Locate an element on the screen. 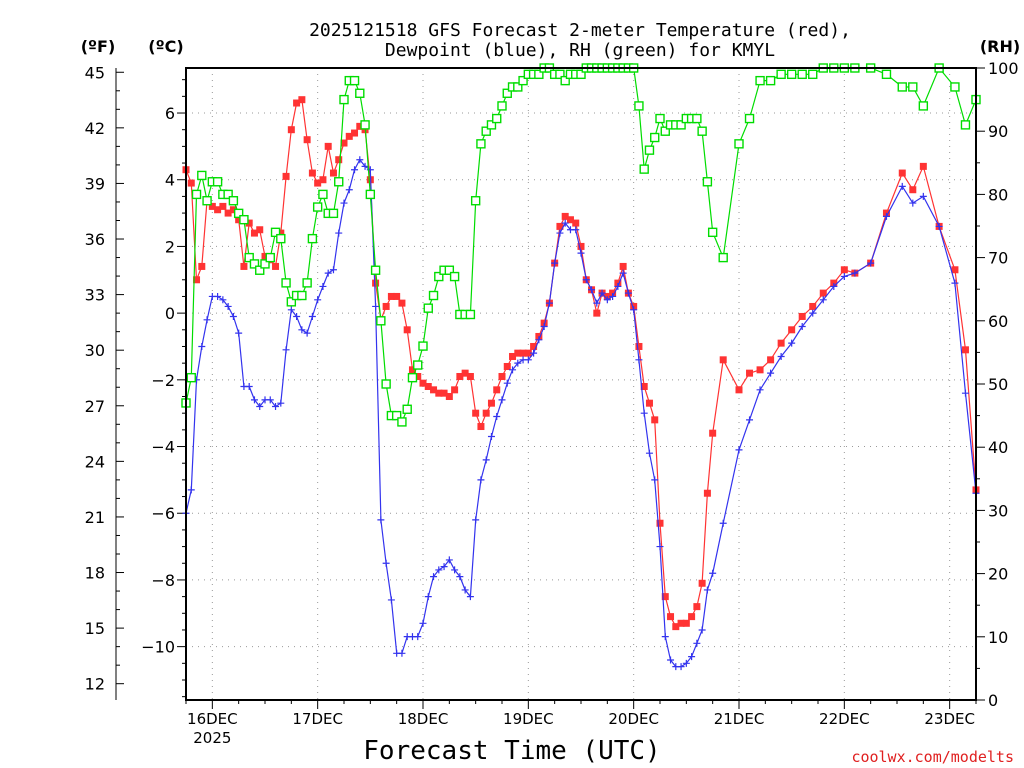 Image resolution: width=1024 pixels, height=768 pixels. celsius-tick-label: −10 is located at coordinates (158, 647).